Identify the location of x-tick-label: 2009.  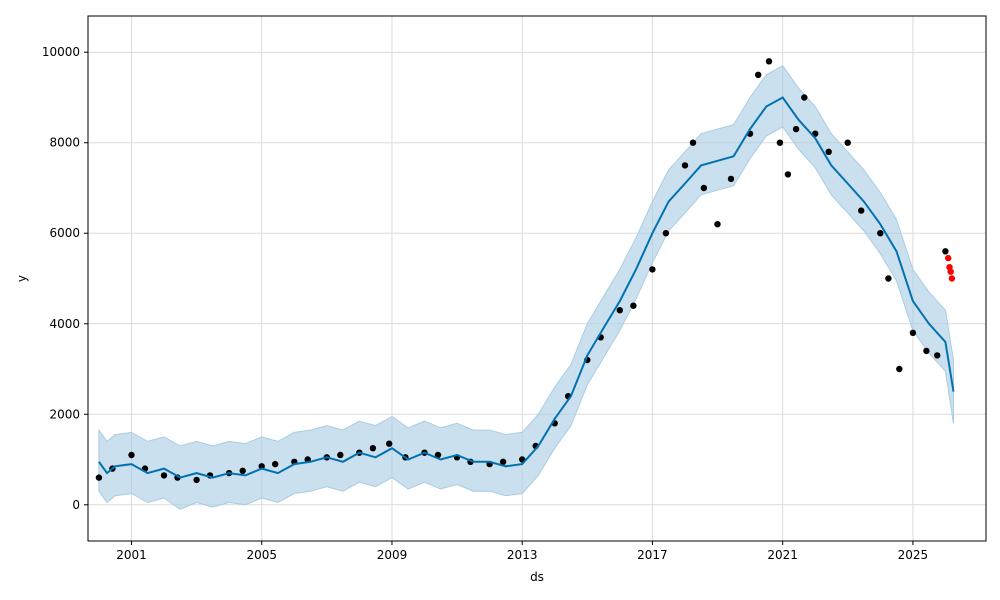
(392, 555).